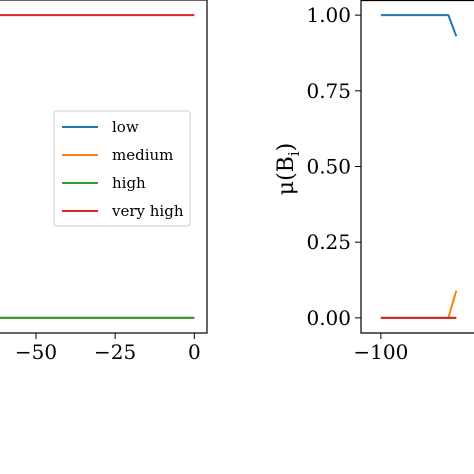 This screenshot has height=474, width=474. I want to click on x-tick-label: −25, so click(115, 352).